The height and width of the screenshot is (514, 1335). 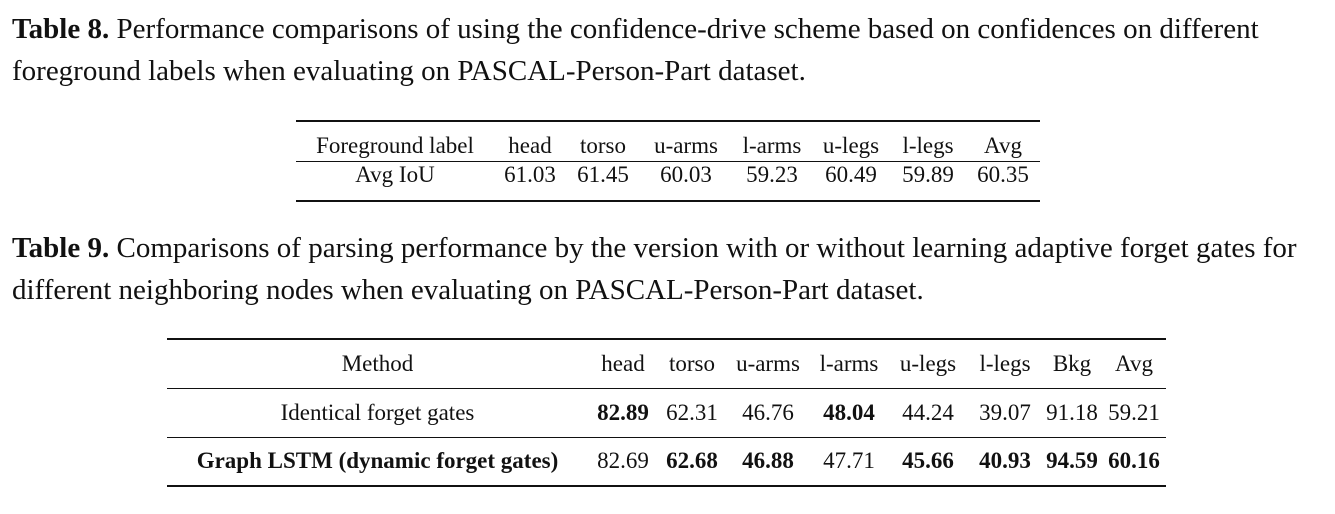 What do you see at coordinates (686, 174) in the screenshot?
I see `table-8-cell: 60.03` at bounding box center [686, 174].